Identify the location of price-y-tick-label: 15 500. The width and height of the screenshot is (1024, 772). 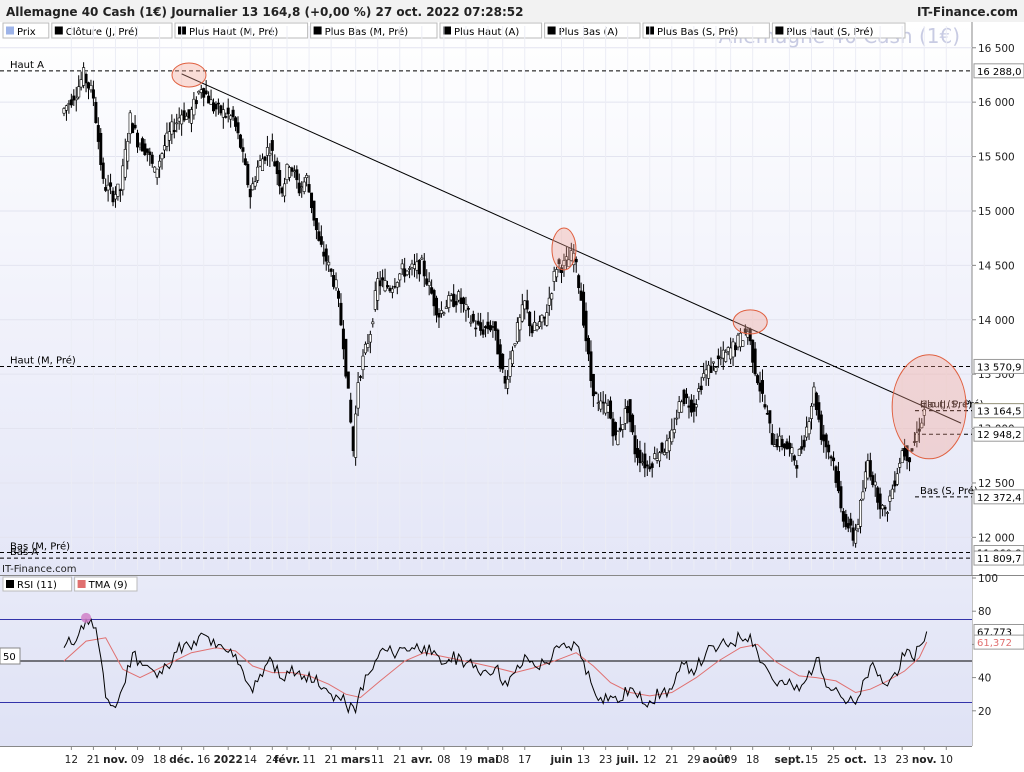
(996, 158).